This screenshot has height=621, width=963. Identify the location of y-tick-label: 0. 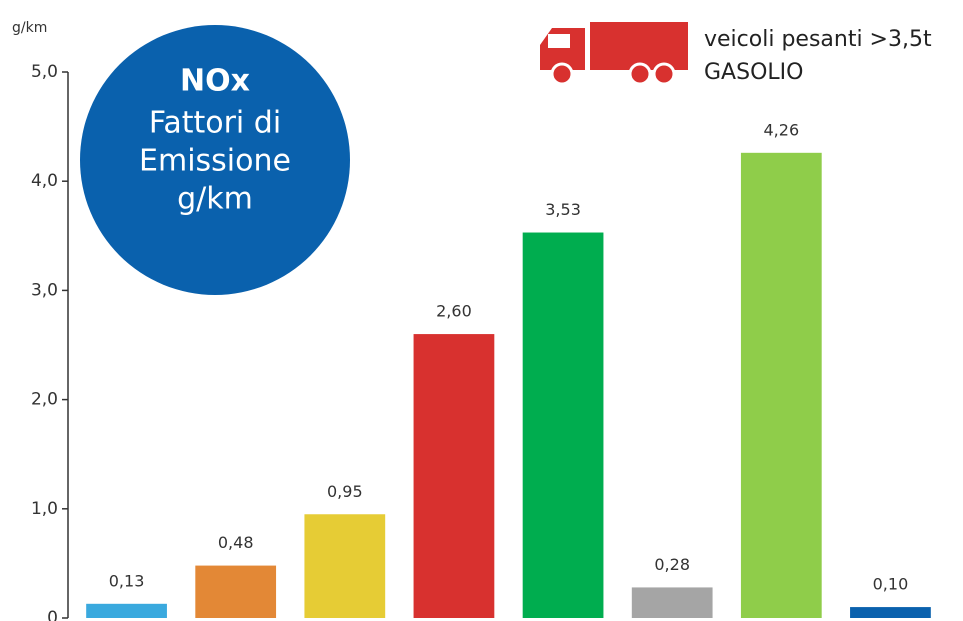
(52, 614).